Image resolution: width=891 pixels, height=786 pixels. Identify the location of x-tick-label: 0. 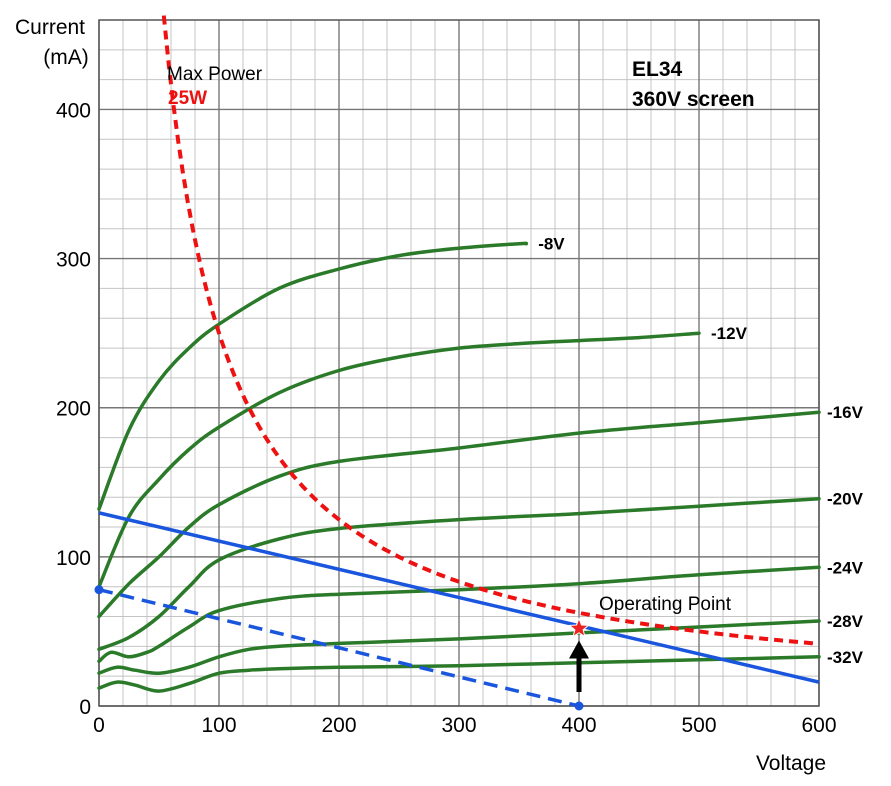
(99, 725).